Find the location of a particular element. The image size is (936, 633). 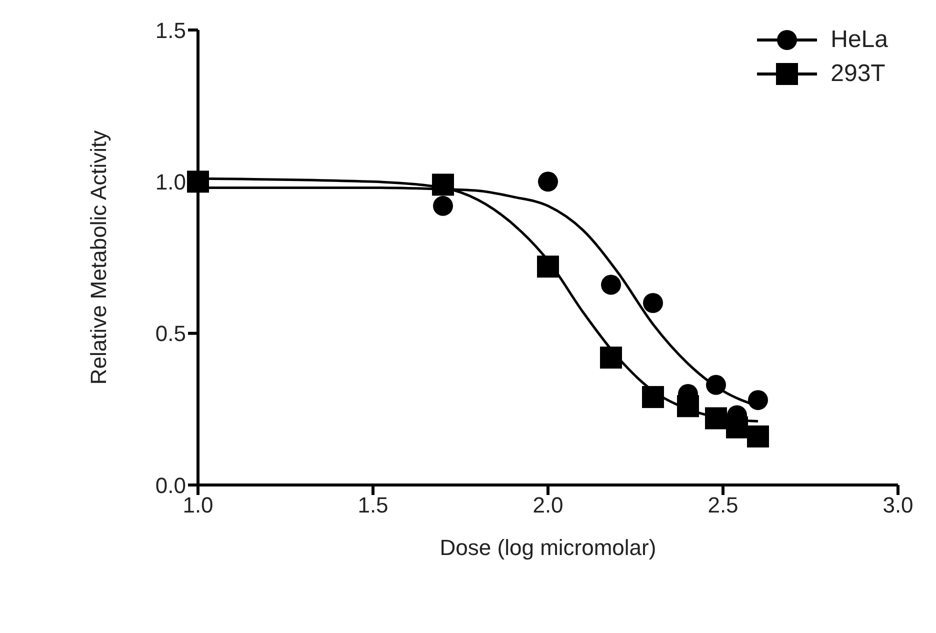

x-tick-label: 3.0 is located at coordinates (898, 505).